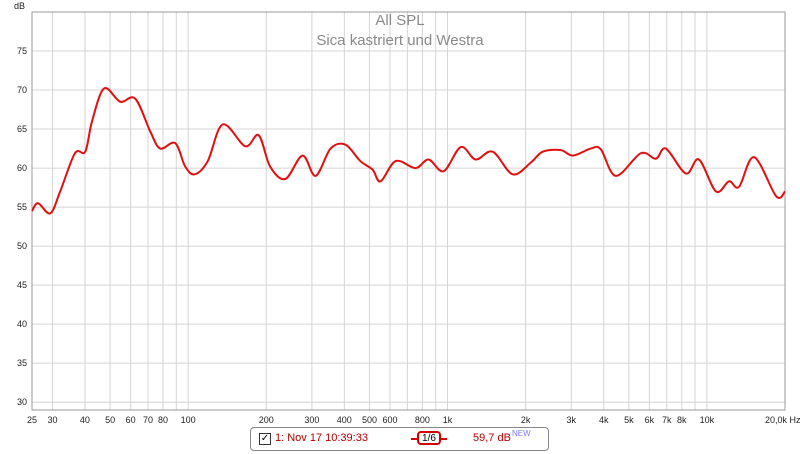 Image resolution: width=800 pixels, height=454 pixels. Describe the element at coordinates (188, 420) in the screenshot. I see `x-tick-label: 100` at that location.